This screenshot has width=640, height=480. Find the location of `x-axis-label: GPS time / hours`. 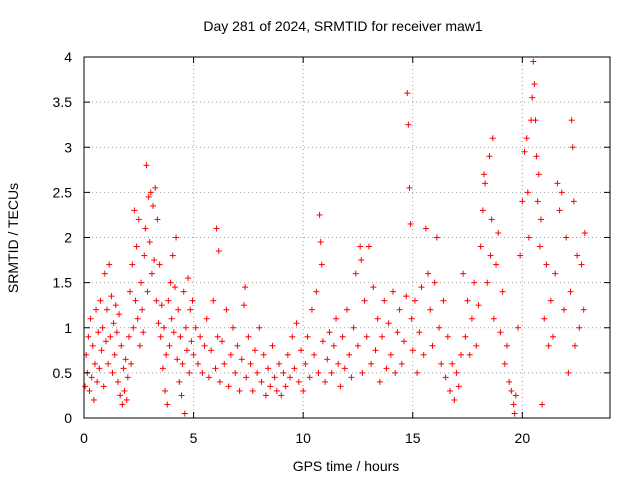

x-axis-label: GPS time / hours is located at coordinates (346, 466).